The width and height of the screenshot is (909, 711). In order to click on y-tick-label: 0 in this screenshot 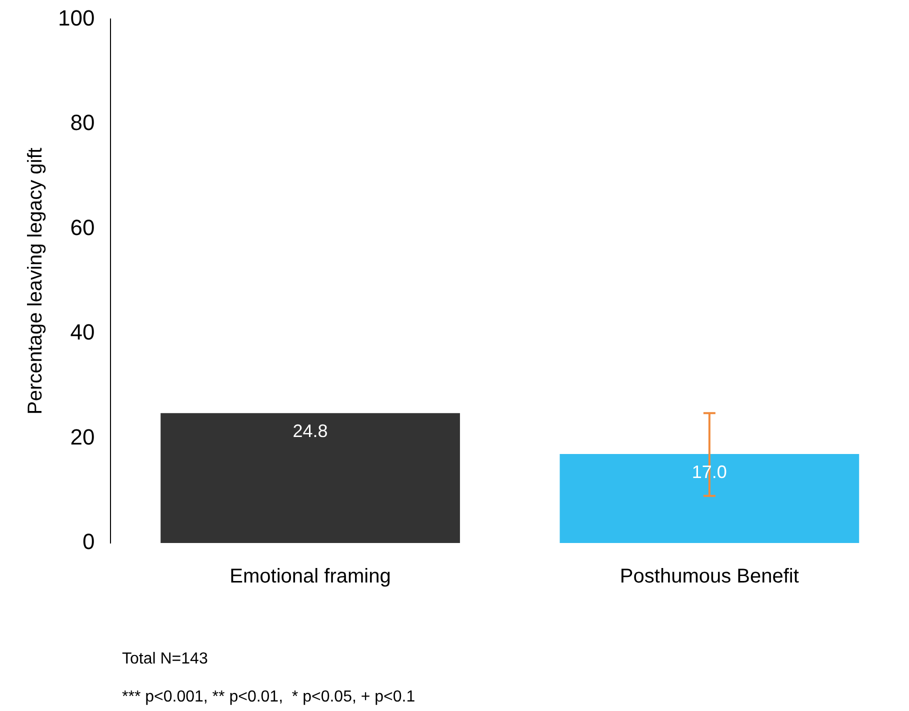, I will do `click(88, 541)`.